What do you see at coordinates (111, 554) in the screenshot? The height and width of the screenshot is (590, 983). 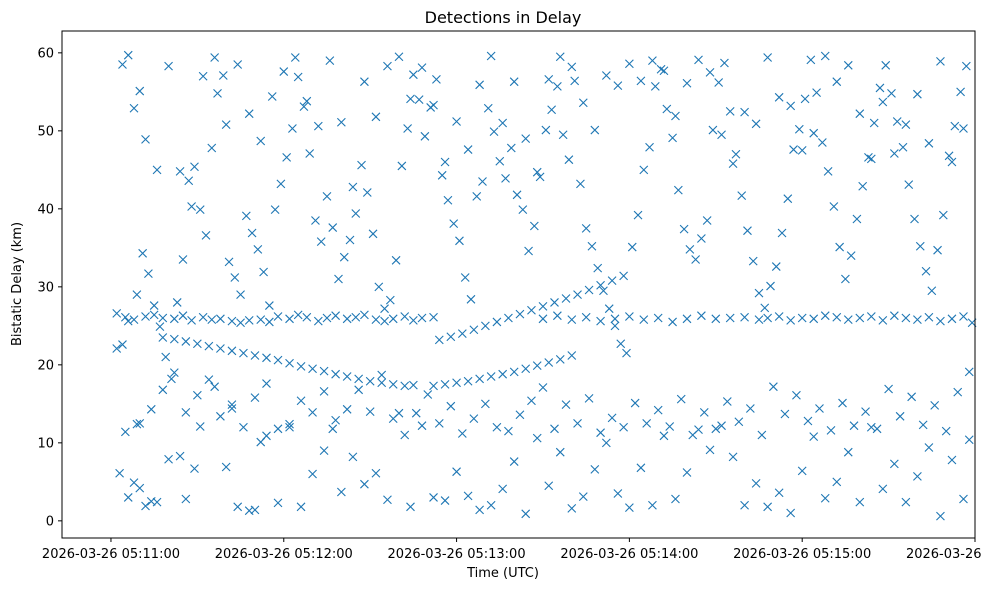 I see `x-tick-label: 2026-03-26 05:11:00` at bounding box center [111, 554].